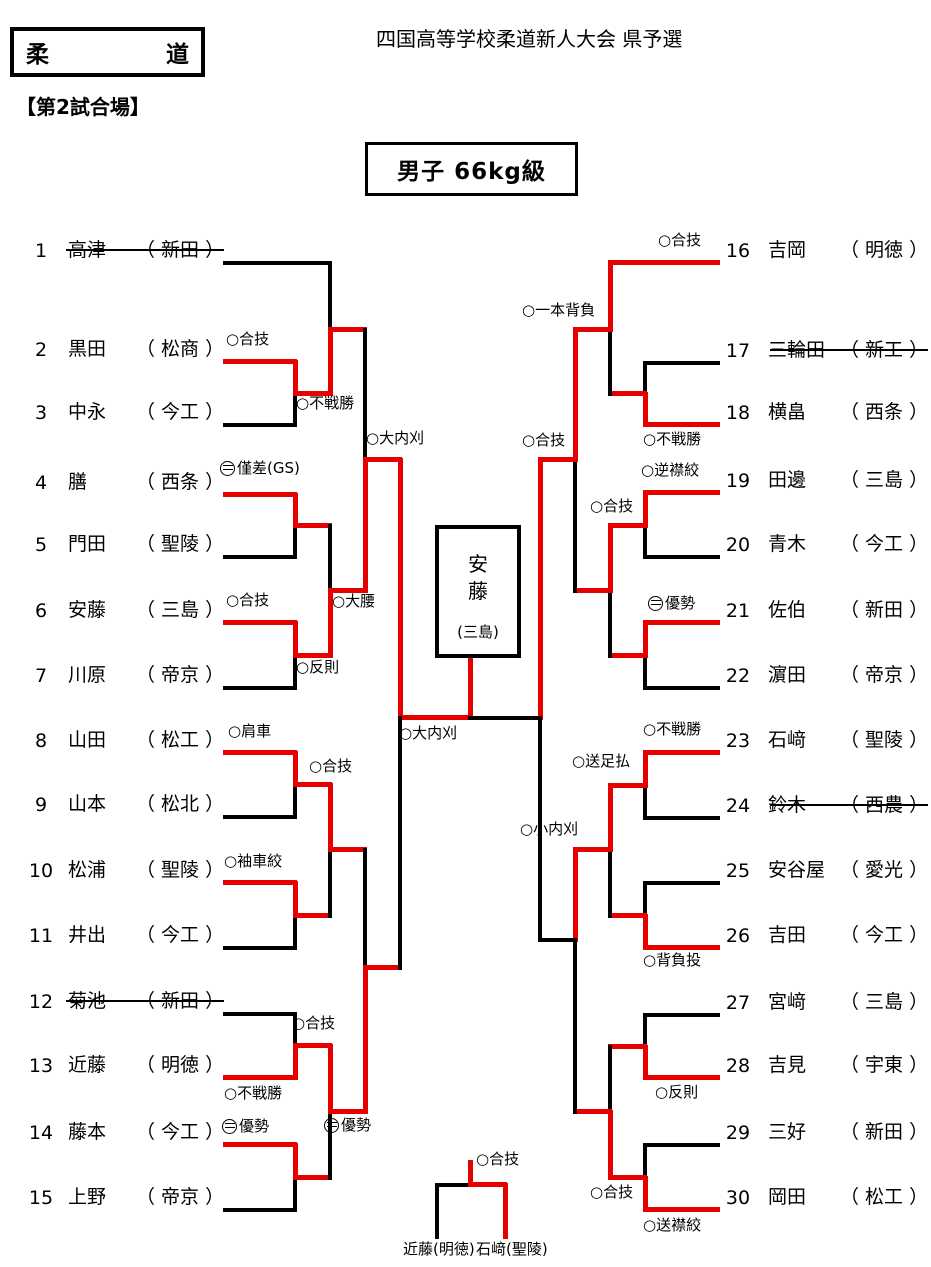 Image resolution: width=931 pixels, height=1267 pixels. I want to click on entrant-seed: 12, so click(41, 1002).